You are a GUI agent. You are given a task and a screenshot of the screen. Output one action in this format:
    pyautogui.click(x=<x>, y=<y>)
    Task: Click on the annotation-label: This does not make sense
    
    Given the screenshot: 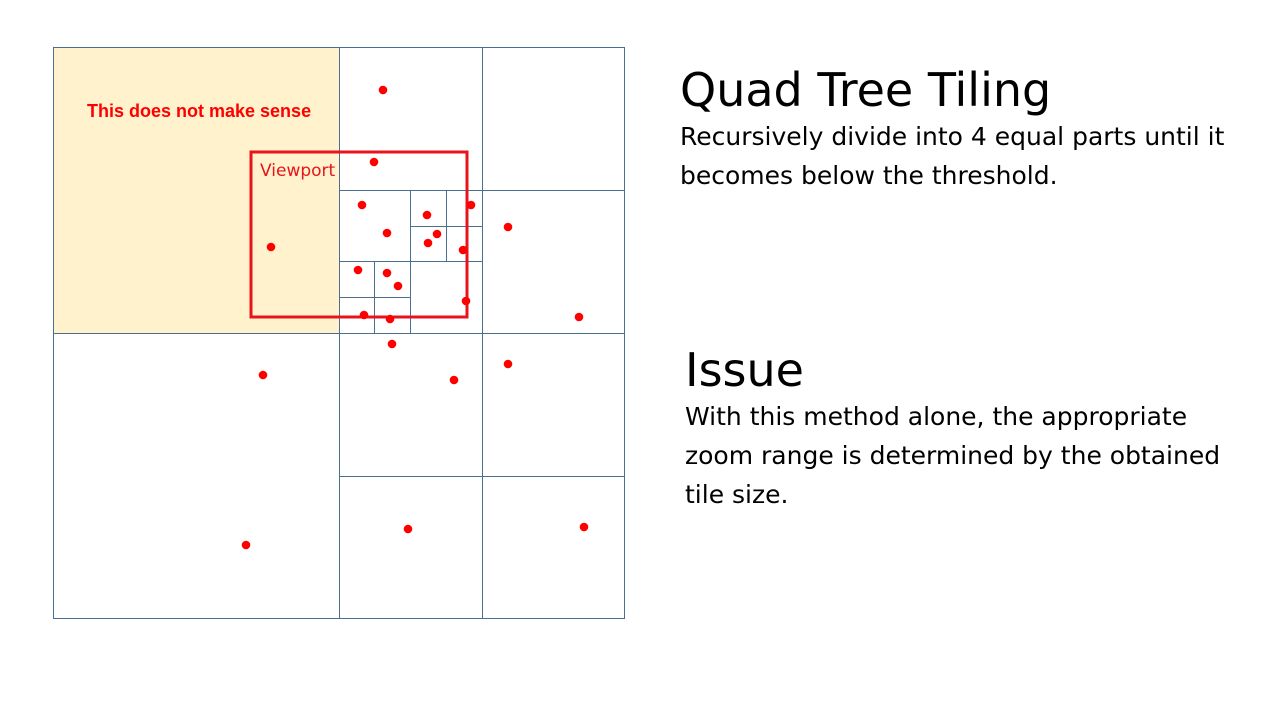 What is the action you would take?
    pyautogui.click(x=199, y=111)
    